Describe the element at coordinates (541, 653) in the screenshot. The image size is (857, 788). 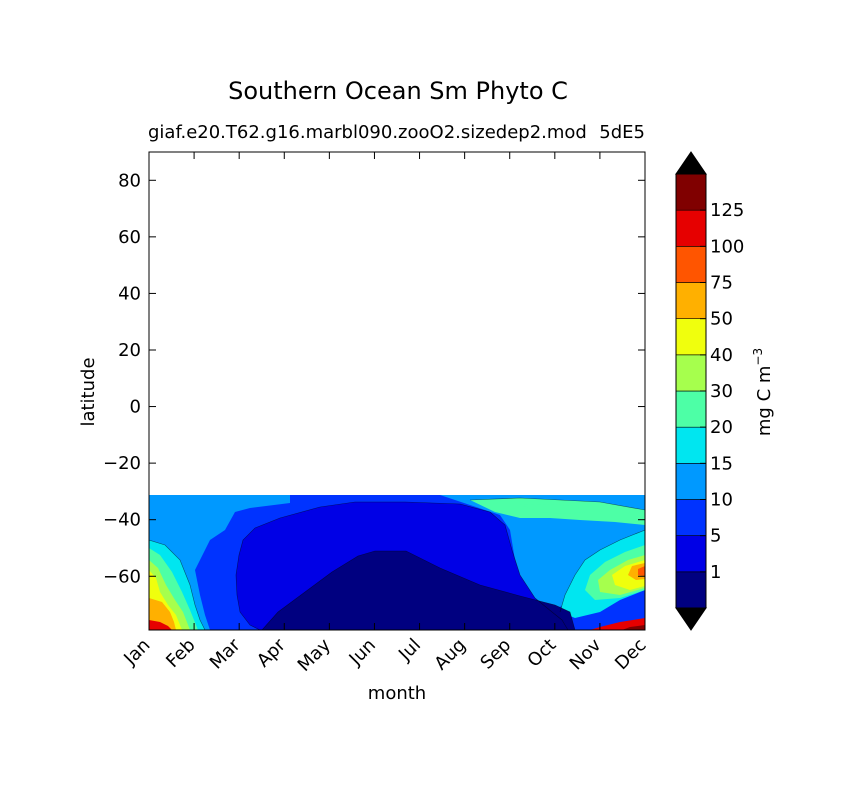
I see `x-tick-label: Oct` at that location.